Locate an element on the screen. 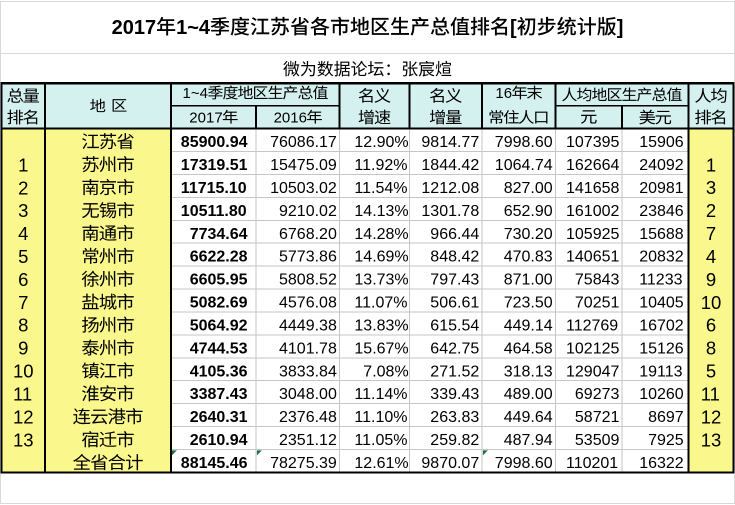 This screenshot has width=735, height=505. svg-text: 7 is located at coordinates (23, 302).